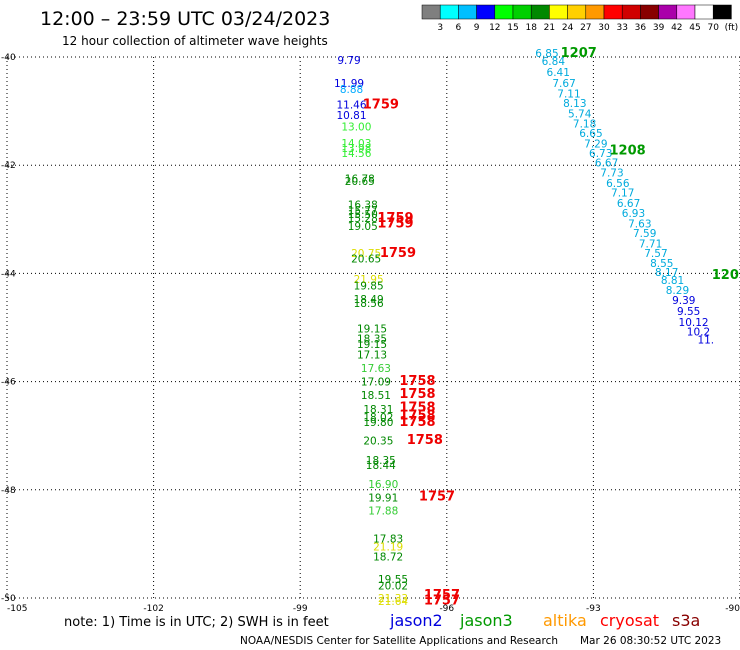 Image resolution: width=740 pixels, height=650 pixels. Describe the element at coordinates (585, 28) in the screenshot. I see `colorbar-label: 27` at that location.